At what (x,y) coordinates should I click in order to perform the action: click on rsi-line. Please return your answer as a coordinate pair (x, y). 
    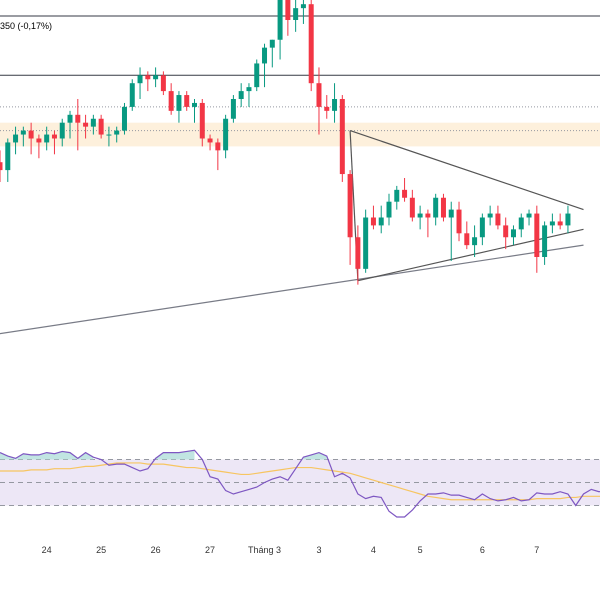
    Looking at the image, I should click on (300, 483).